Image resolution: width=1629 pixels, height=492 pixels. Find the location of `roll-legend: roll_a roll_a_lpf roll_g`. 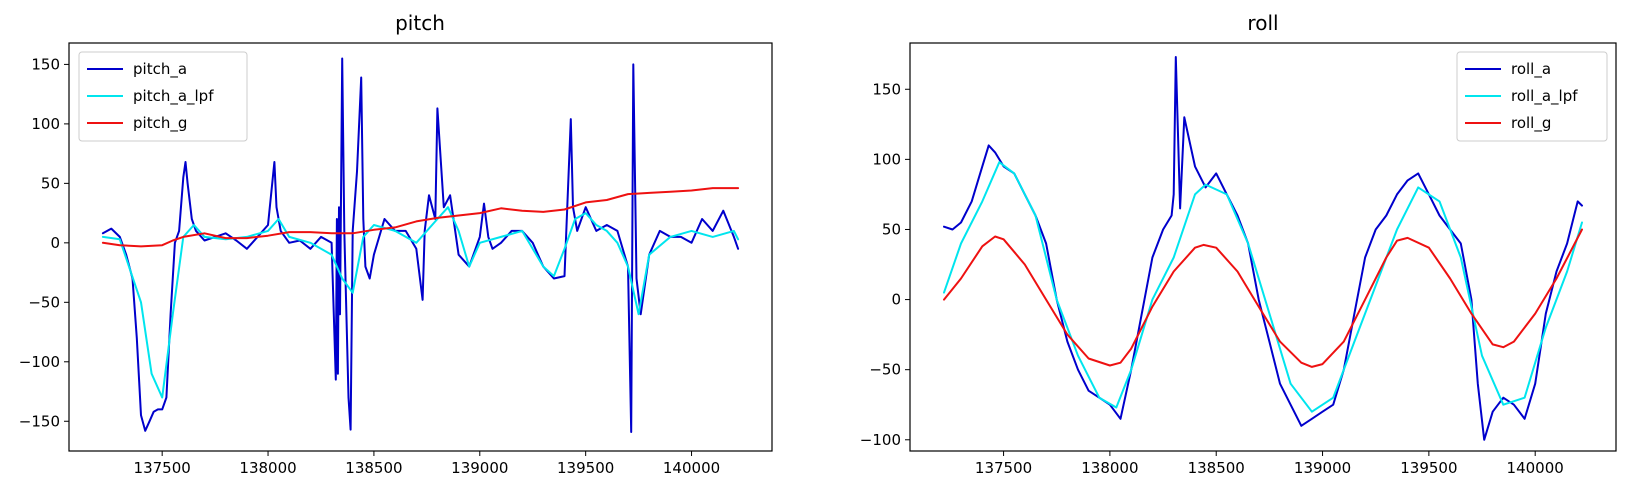

roll-legend: roll_a roll_a_lpf roll_g is located at coordinates (1532, 96).